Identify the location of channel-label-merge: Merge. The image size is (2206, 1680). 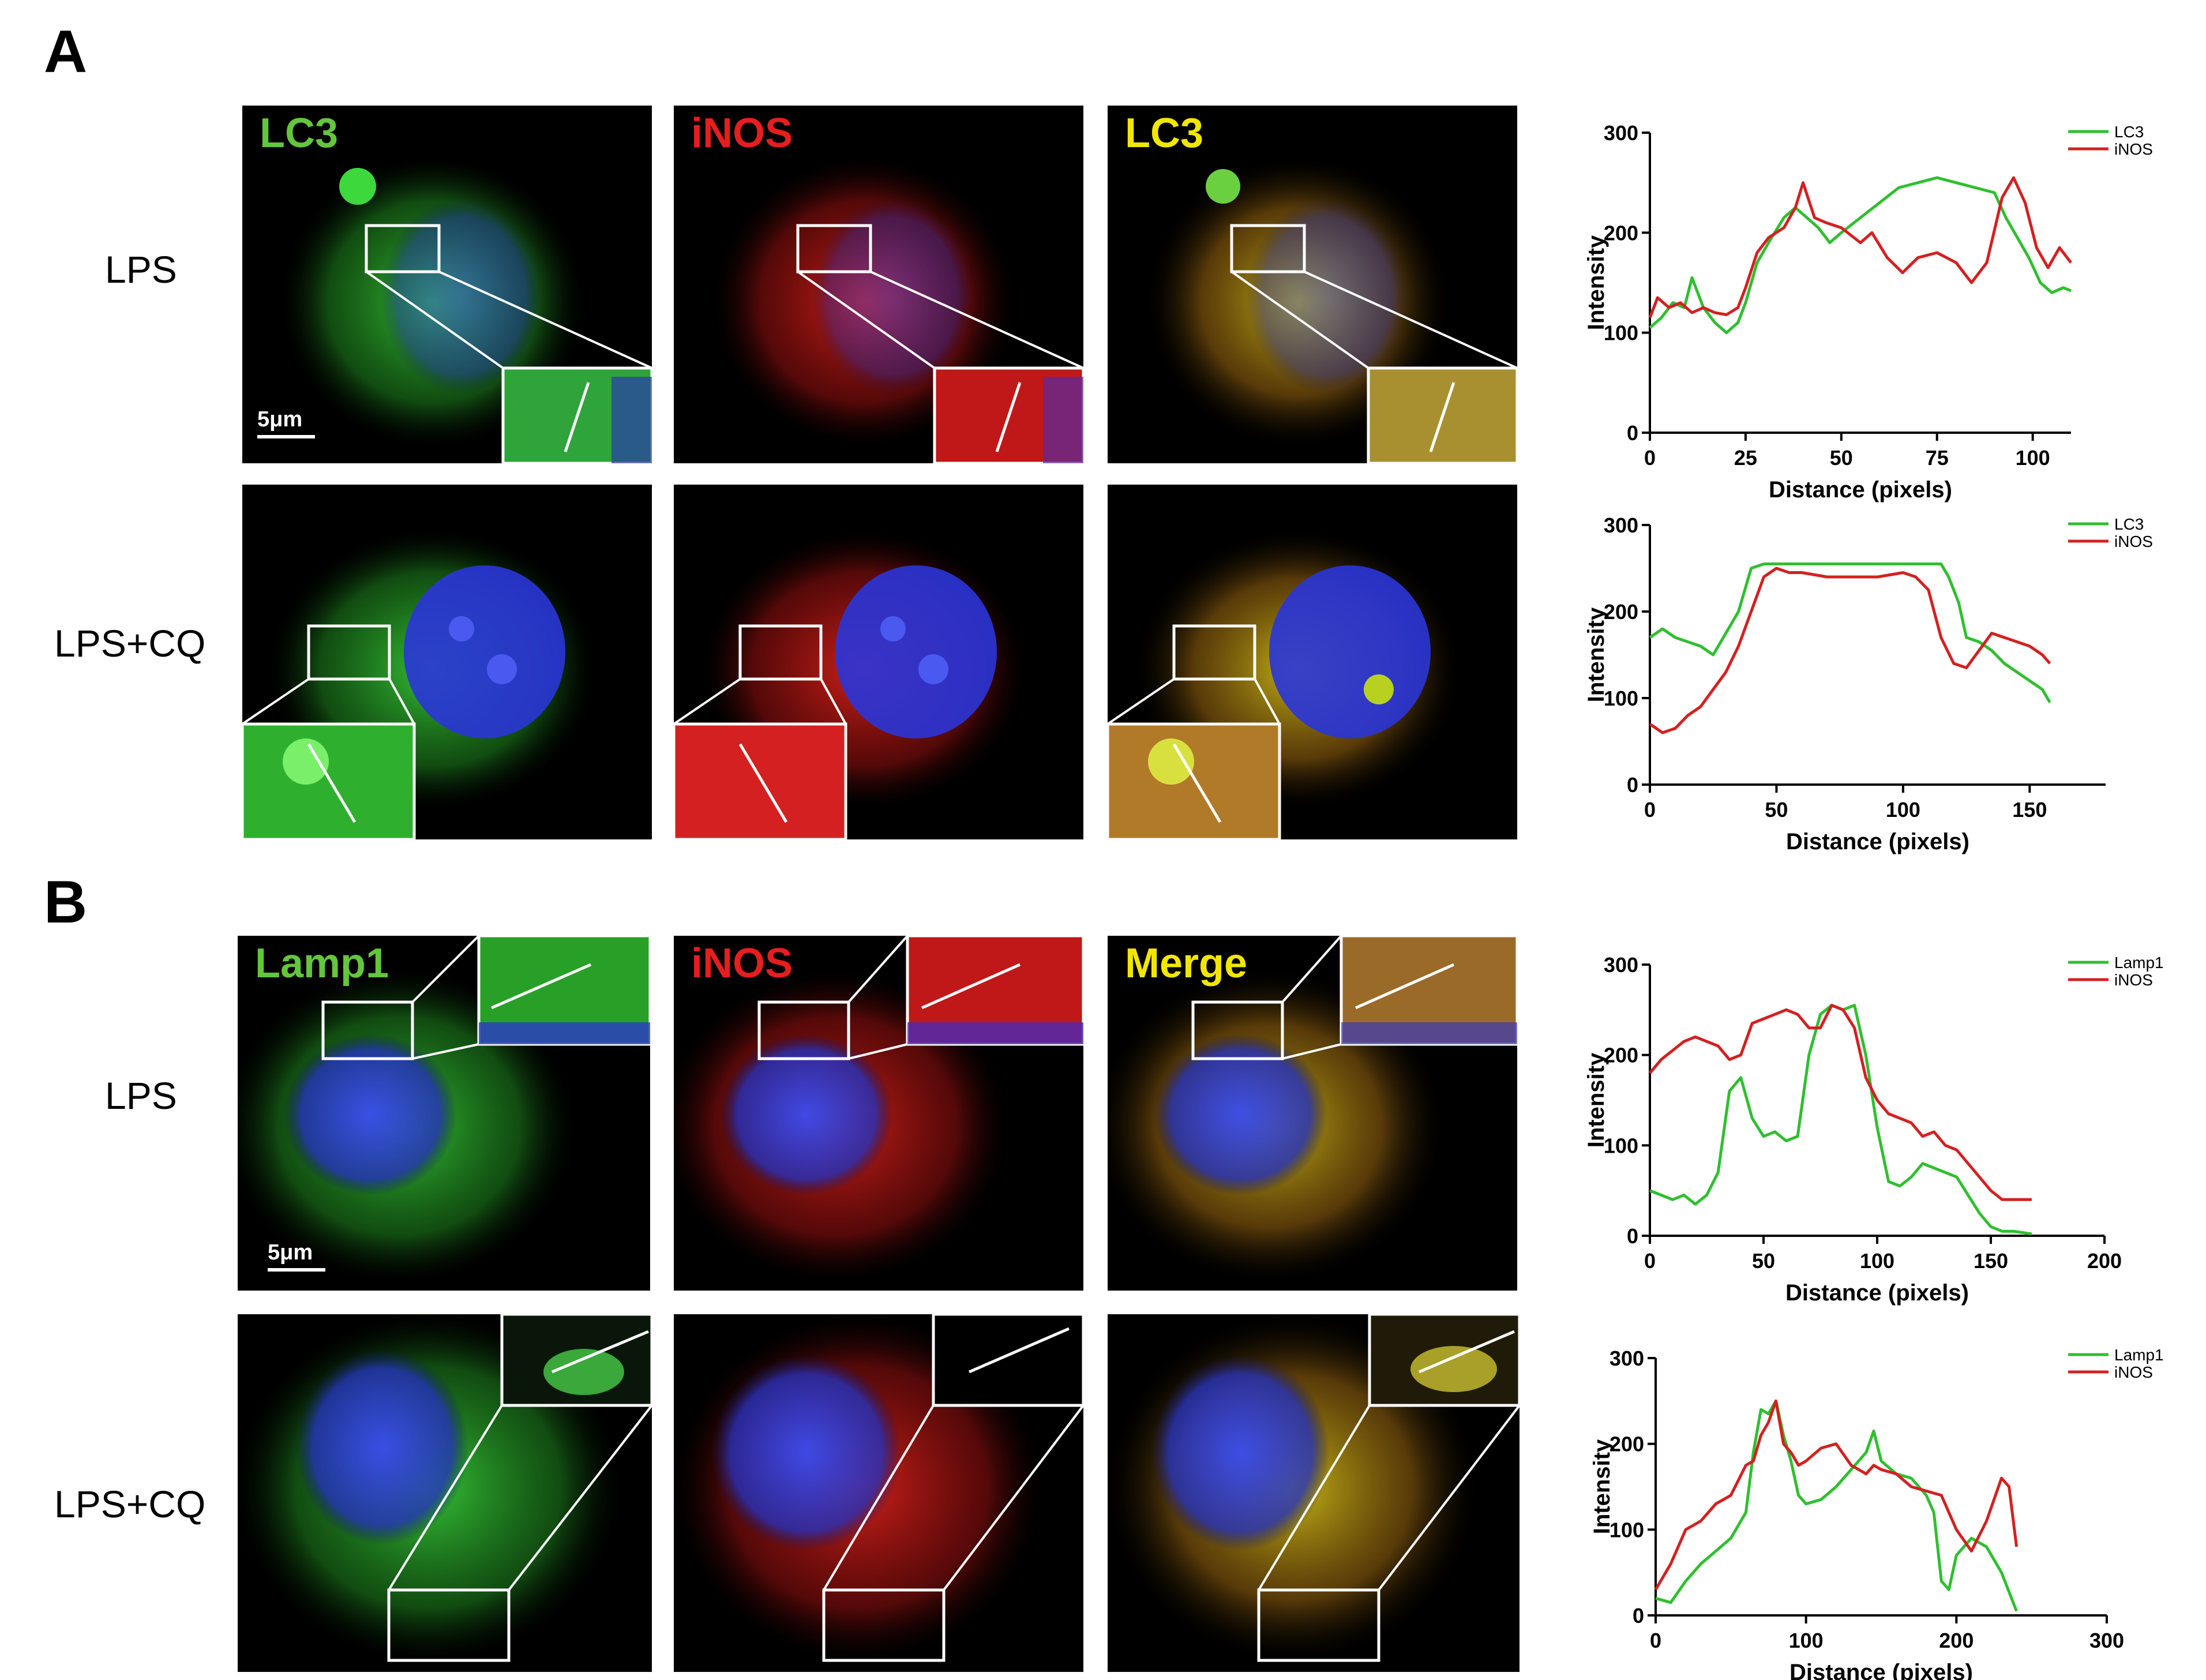
(1186, 963).